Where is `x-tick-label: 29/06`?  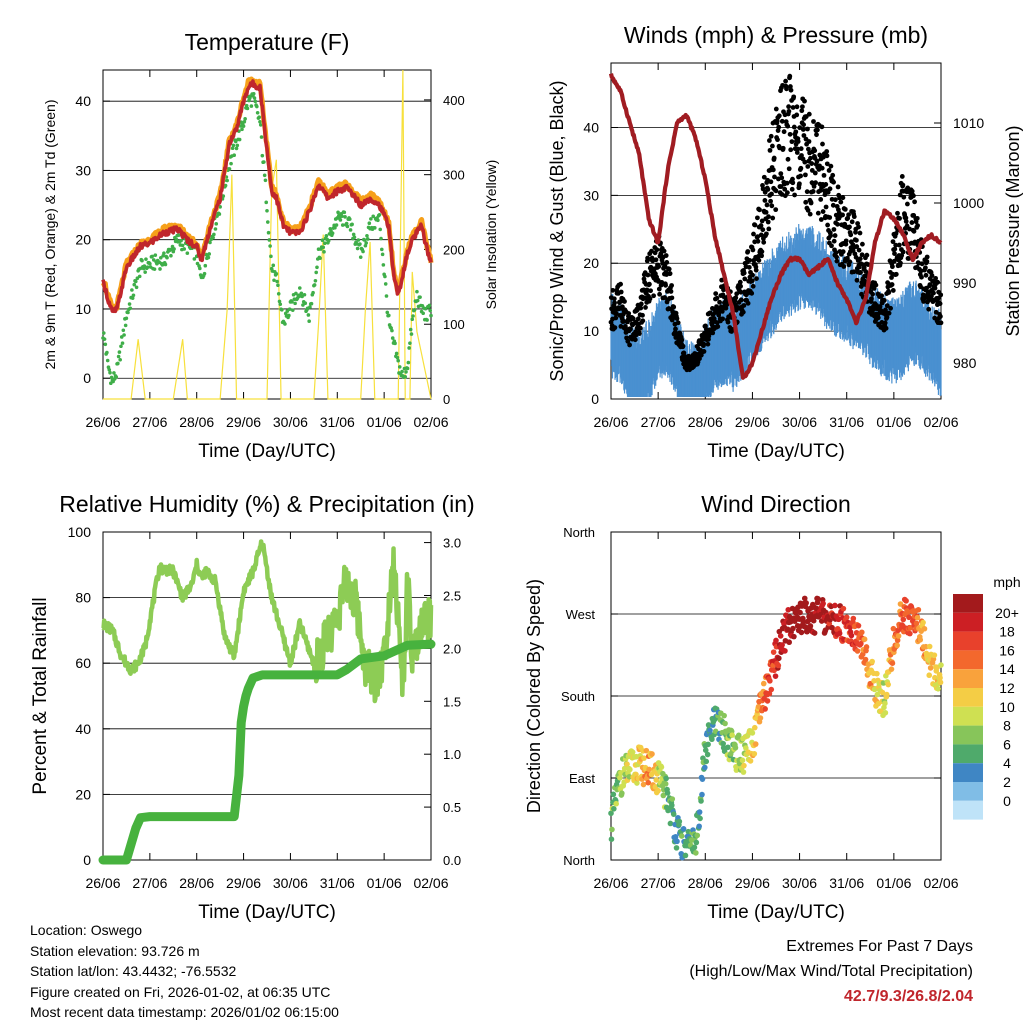
x-tick-label: 29/06 is located at coordinates (752, 883).